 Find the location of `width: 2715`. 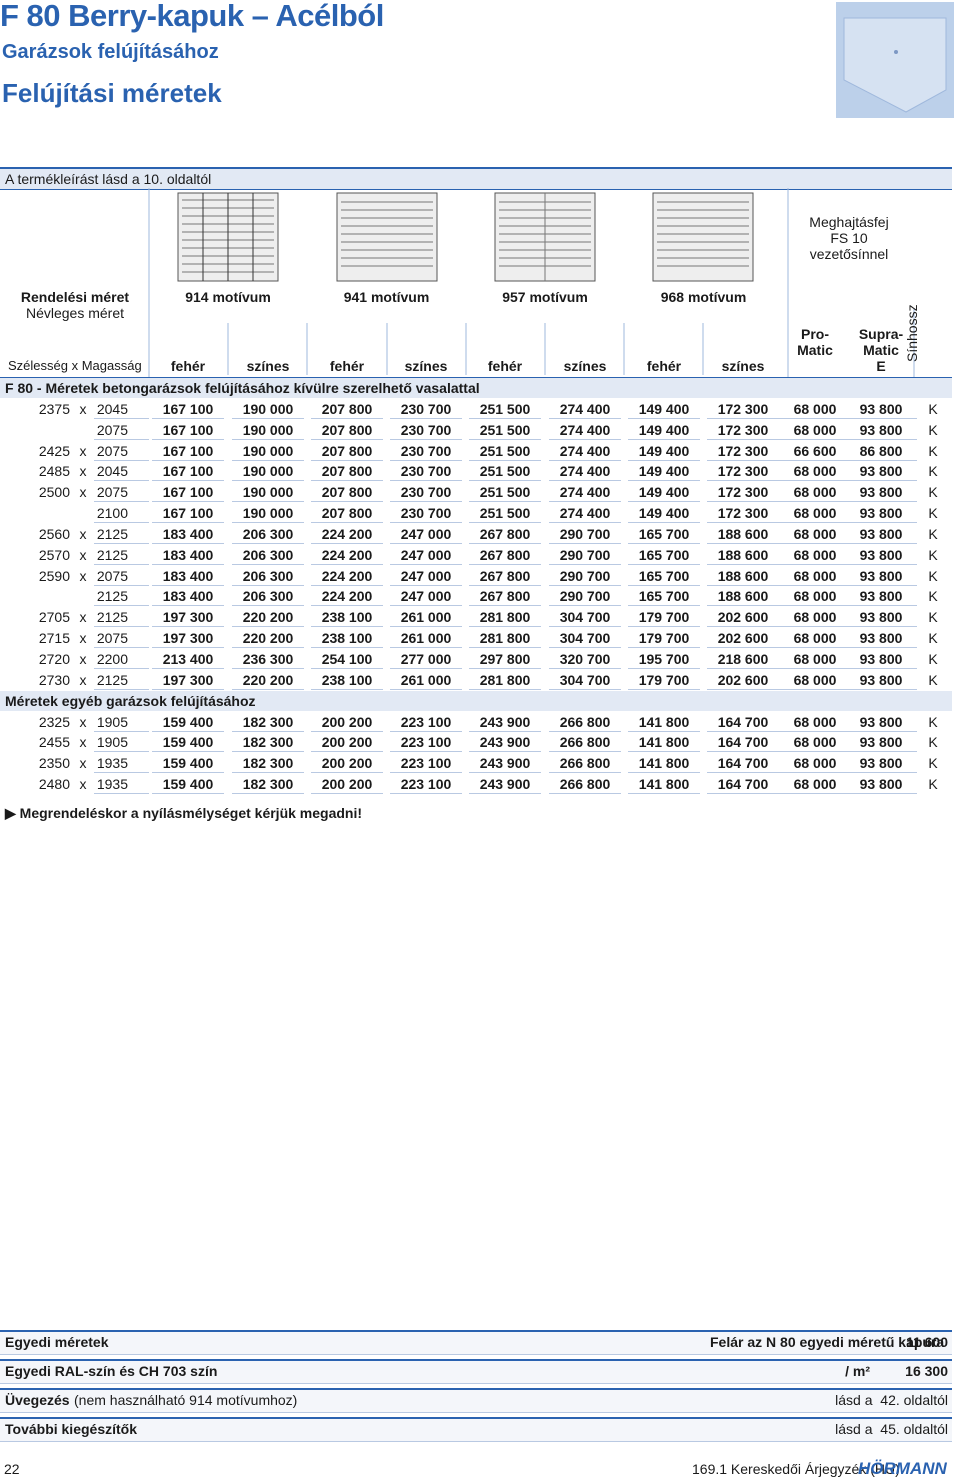

width: 2715 is located at coordinates (54, 638).